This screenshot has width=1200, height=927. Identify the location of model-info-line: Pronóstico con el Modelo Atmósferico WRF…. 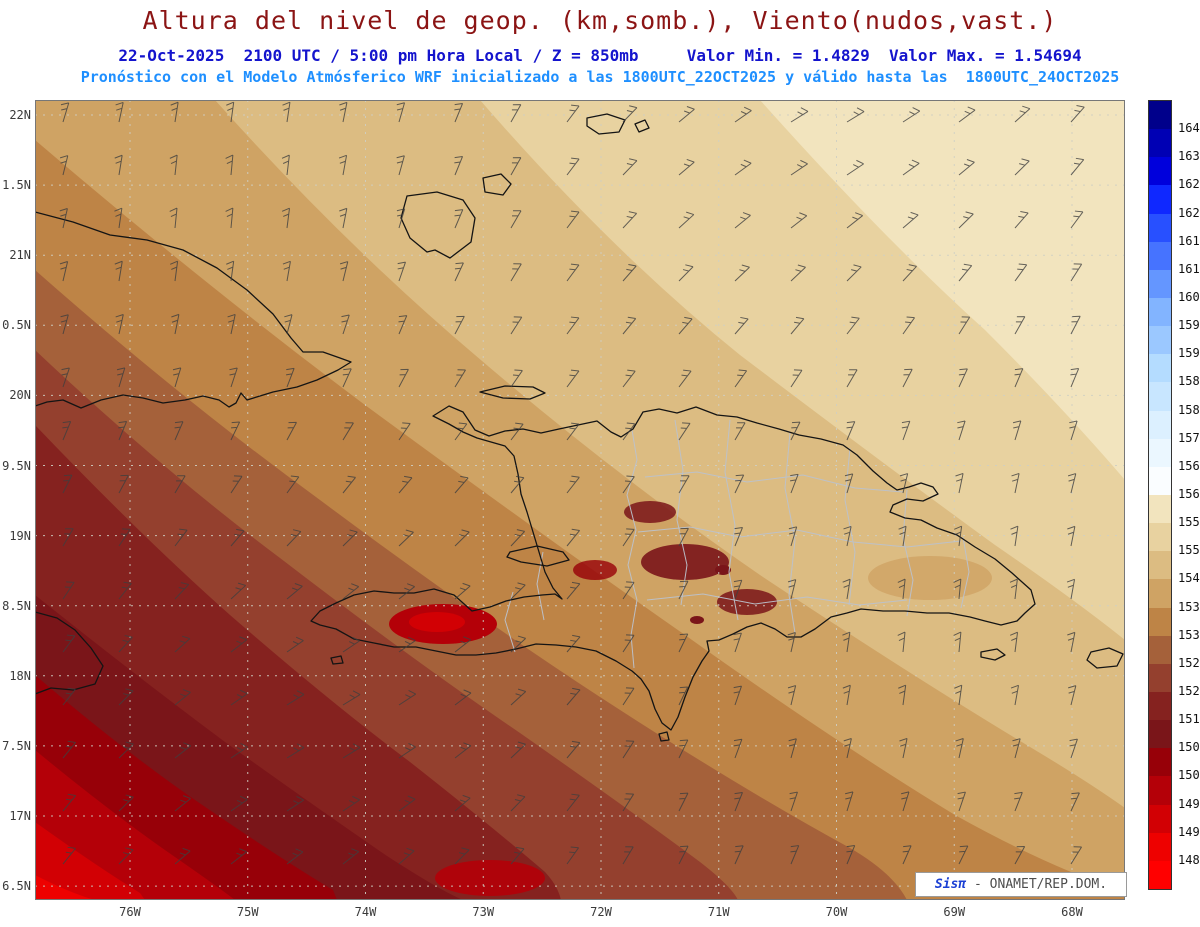
(600, 77).